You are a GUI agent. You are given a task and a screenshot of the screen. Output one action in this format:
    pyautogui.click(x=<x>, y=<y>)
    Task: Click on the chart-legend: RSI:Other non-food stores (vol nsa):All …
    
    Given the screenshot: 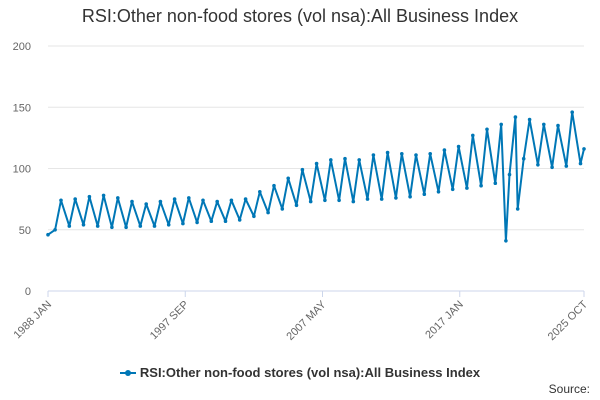 What is the action you would take?
    pyautogui.click(x=300, y=372)
    